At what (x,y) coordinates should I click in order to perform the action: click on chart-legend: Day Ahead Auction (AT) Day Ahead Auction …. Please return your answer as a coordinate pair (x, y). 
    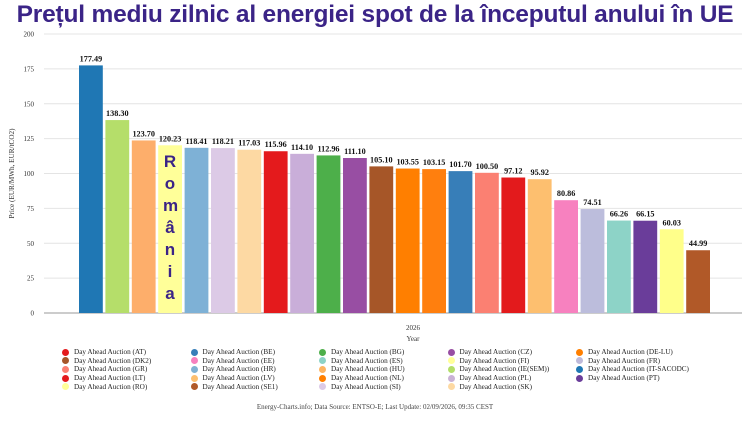
    Looking at the image, I should click on (406, 369).